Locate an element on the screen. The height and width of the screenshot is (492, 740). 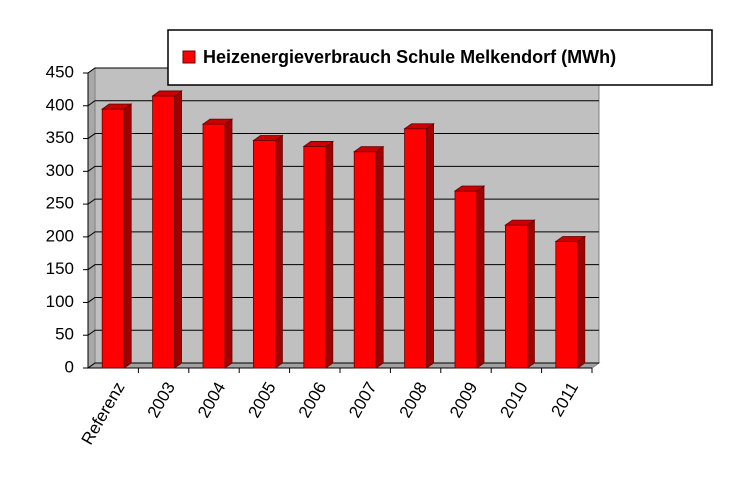
x-tick-label: 2004 is located at coordinates (211, 400).